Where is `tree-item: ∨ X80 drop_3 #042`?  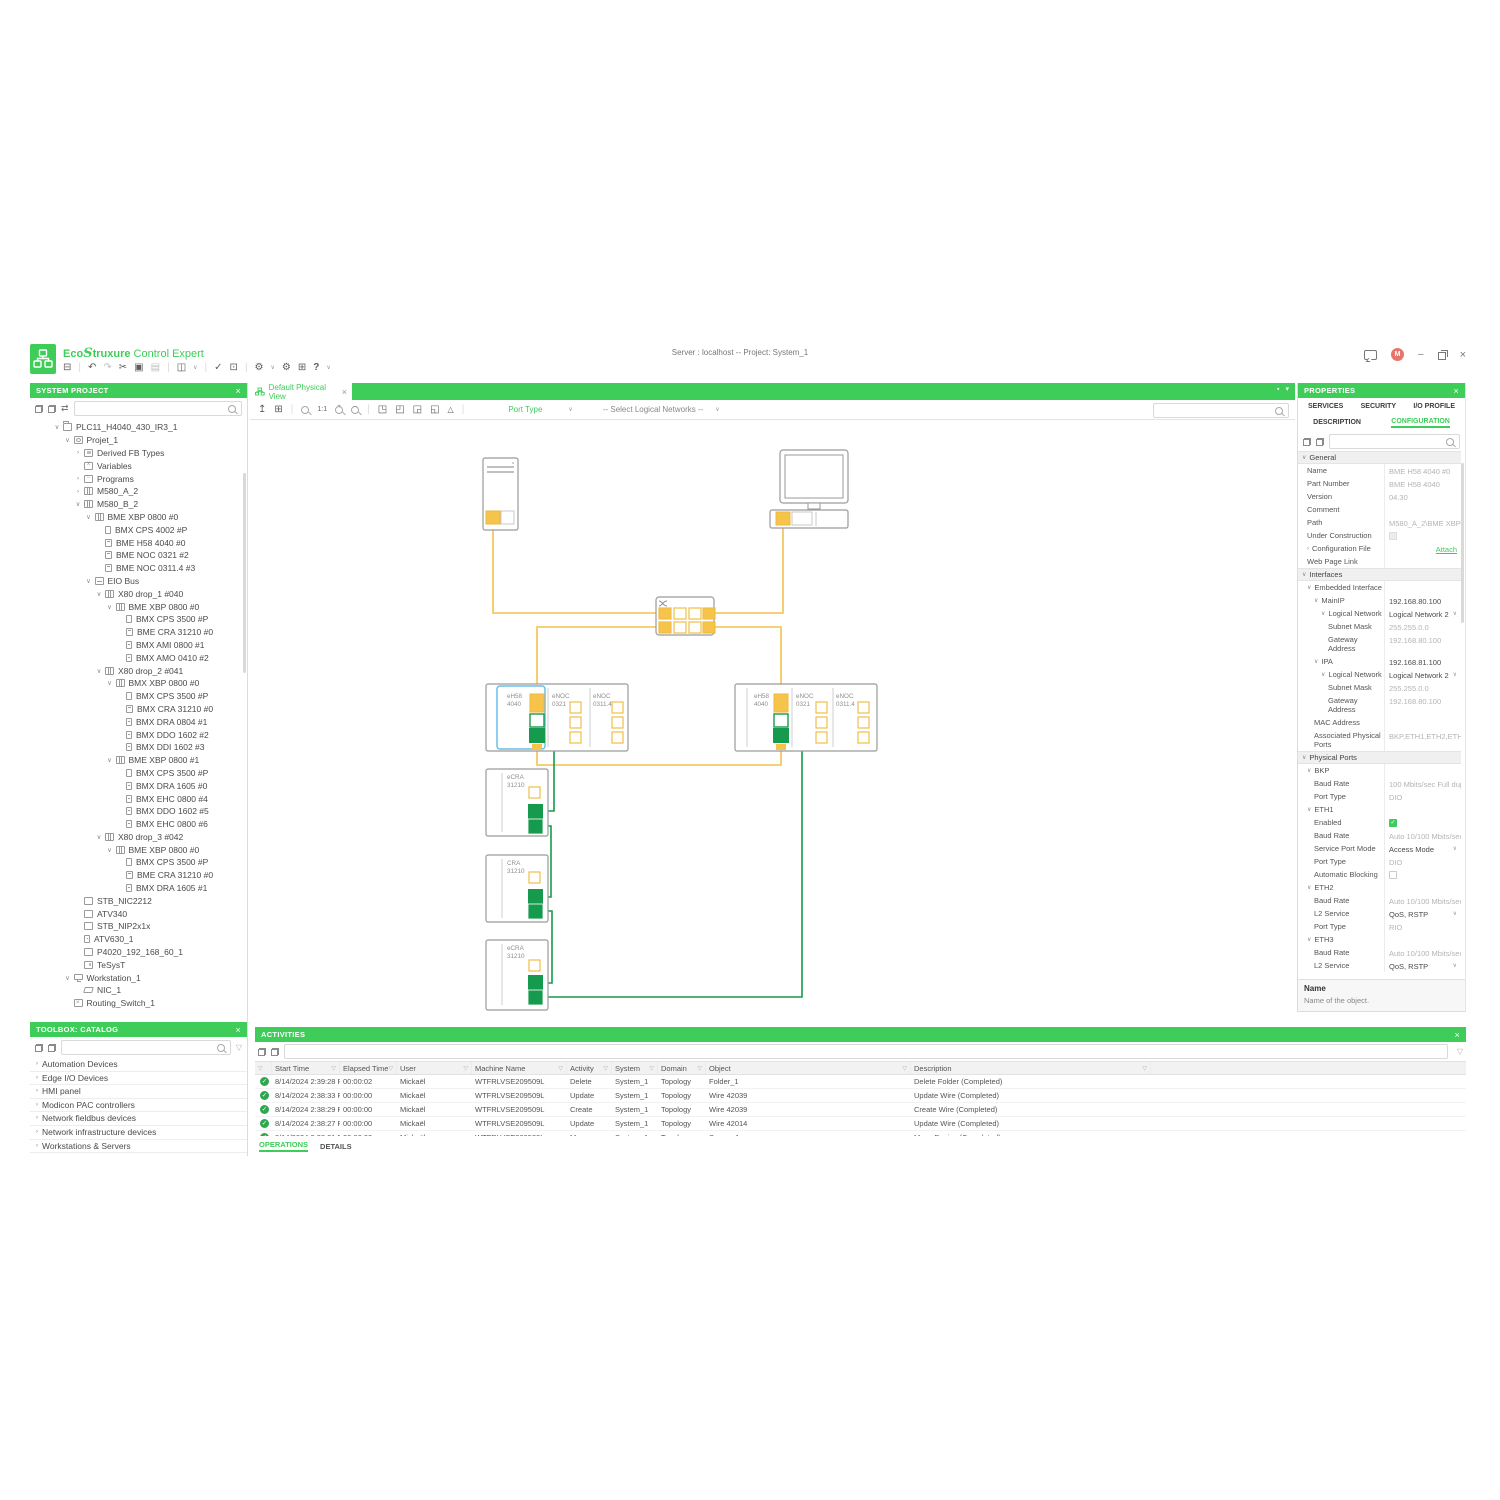
tree-item: ∨ X80 drop_3 #042 is located at coordinates (137, 837).